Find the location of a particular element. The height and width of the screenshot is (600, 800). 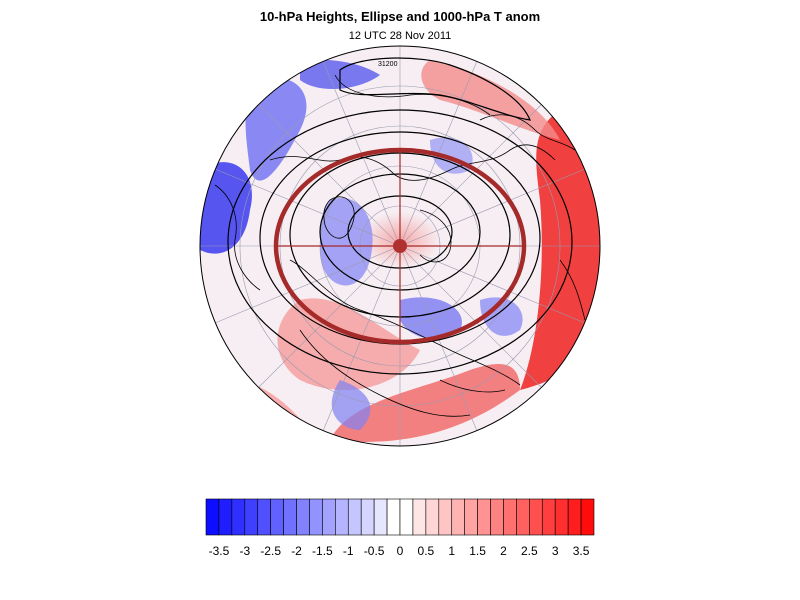

colorbar-tick-label: -3 is located at coordinates (244, 551).